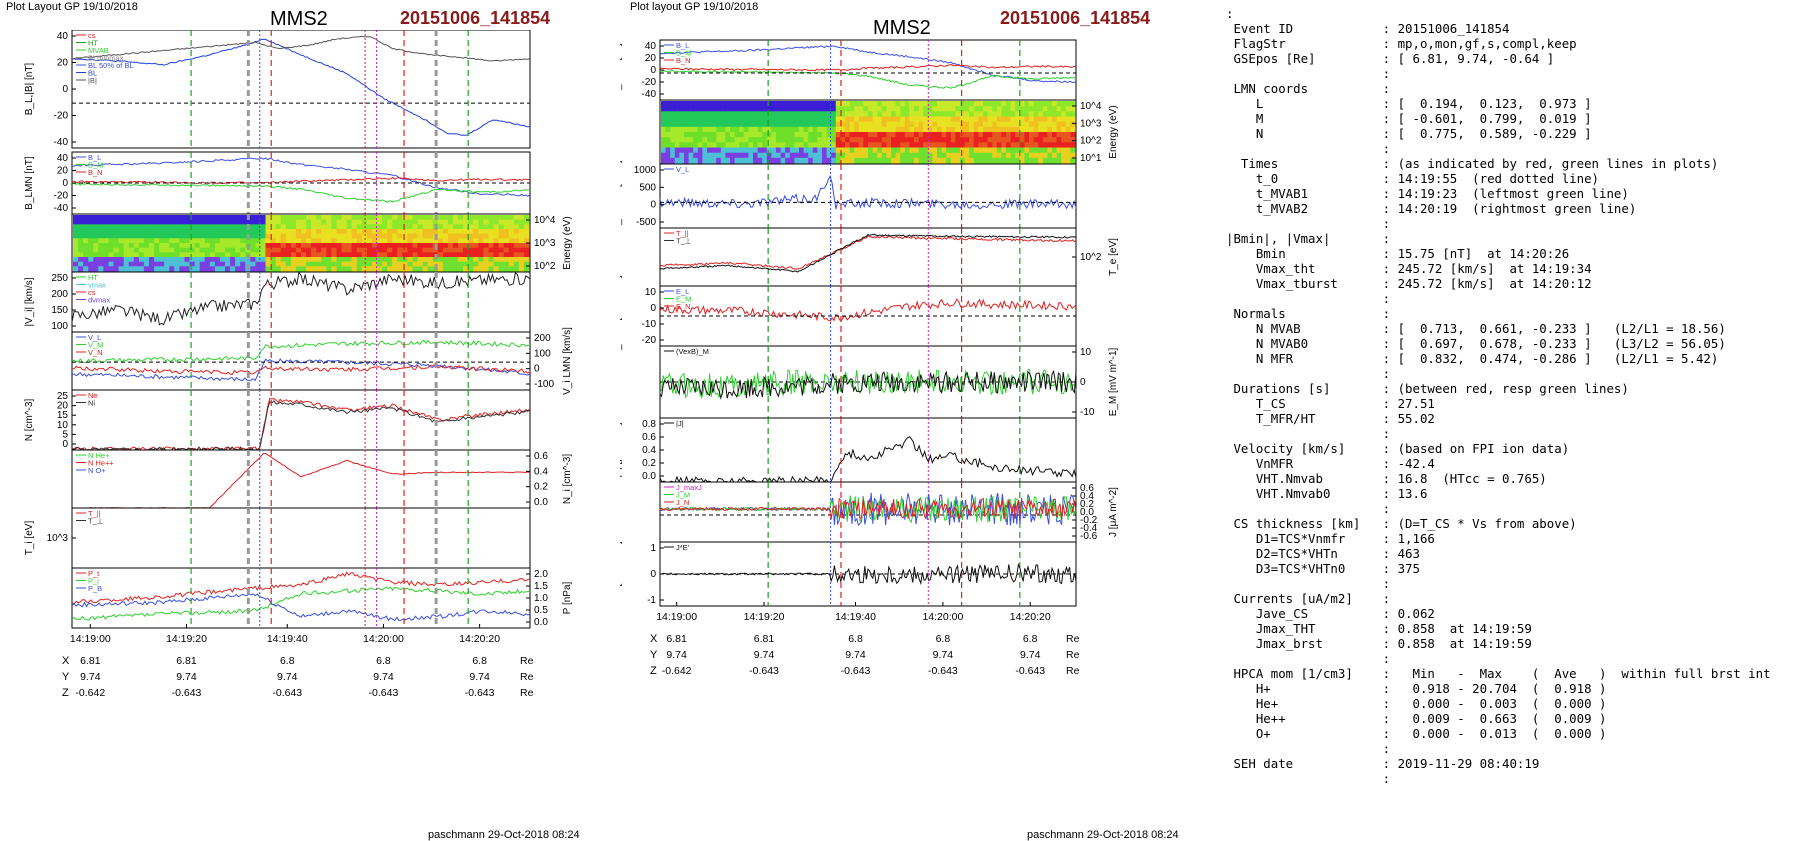 The width and height of the screenshot is (1804, 841). Describe the element at coordinates (677, 671) in the screenshot. I see `coord-value: -0.642` at that location.